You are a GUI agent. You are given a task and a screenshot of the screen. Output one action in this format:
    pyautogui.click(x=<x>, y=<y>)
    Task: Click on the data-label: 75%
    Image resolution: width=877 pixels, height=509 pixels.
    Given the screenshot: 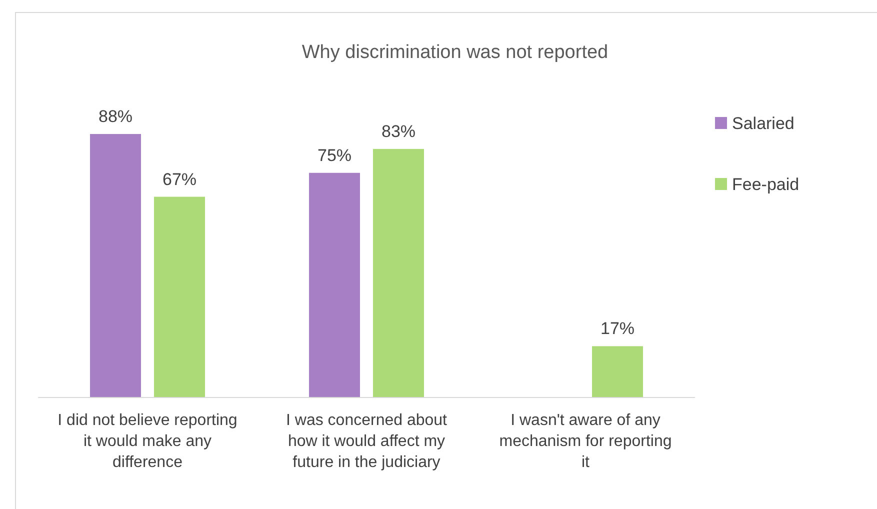 What is the action you would take?
    pyautogui.click(x=334, y=155)
    